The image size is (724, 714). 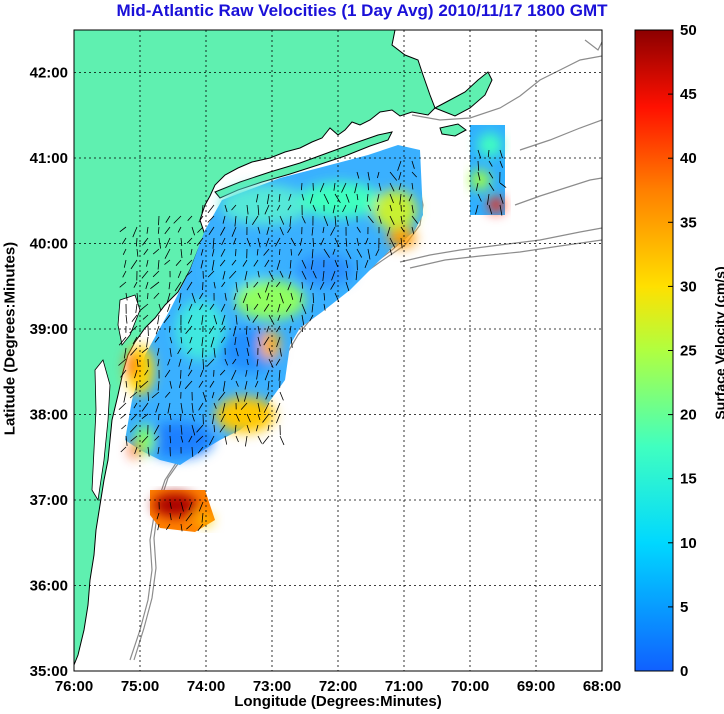 I want to click on colorbar-tick-label: 30, so click(x=688, y=286).